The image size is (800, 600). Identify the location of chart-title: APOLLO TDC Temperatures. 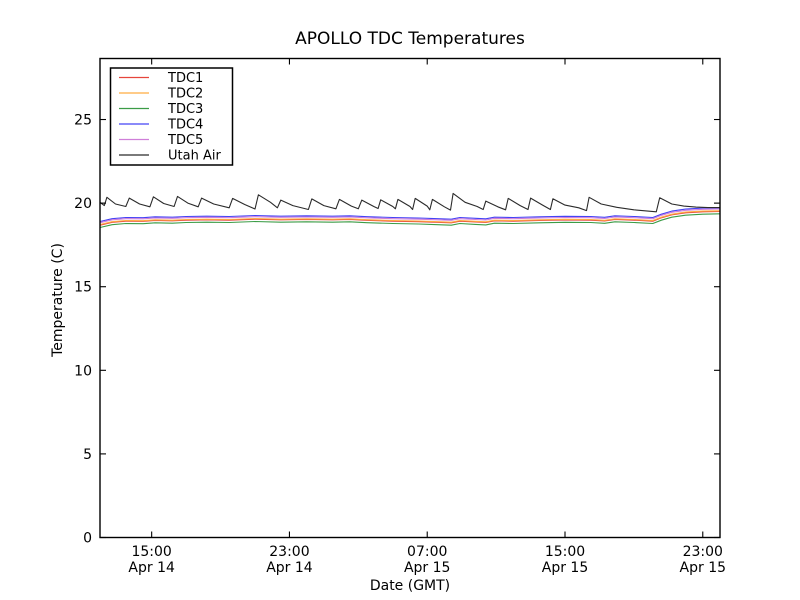
(410, 39).